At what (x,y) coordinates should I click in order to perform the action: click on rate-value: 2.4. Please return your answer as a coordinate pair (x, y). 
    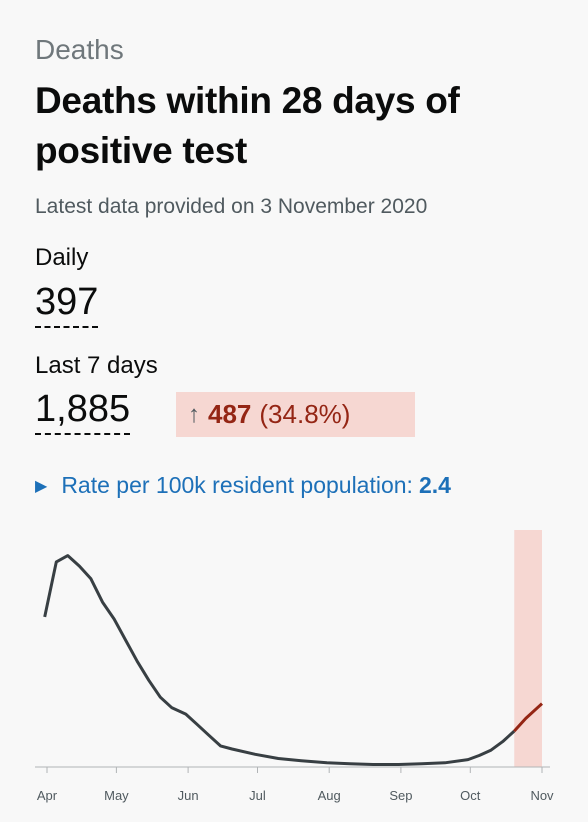
    Looking at the image, I should click on (434, 485).